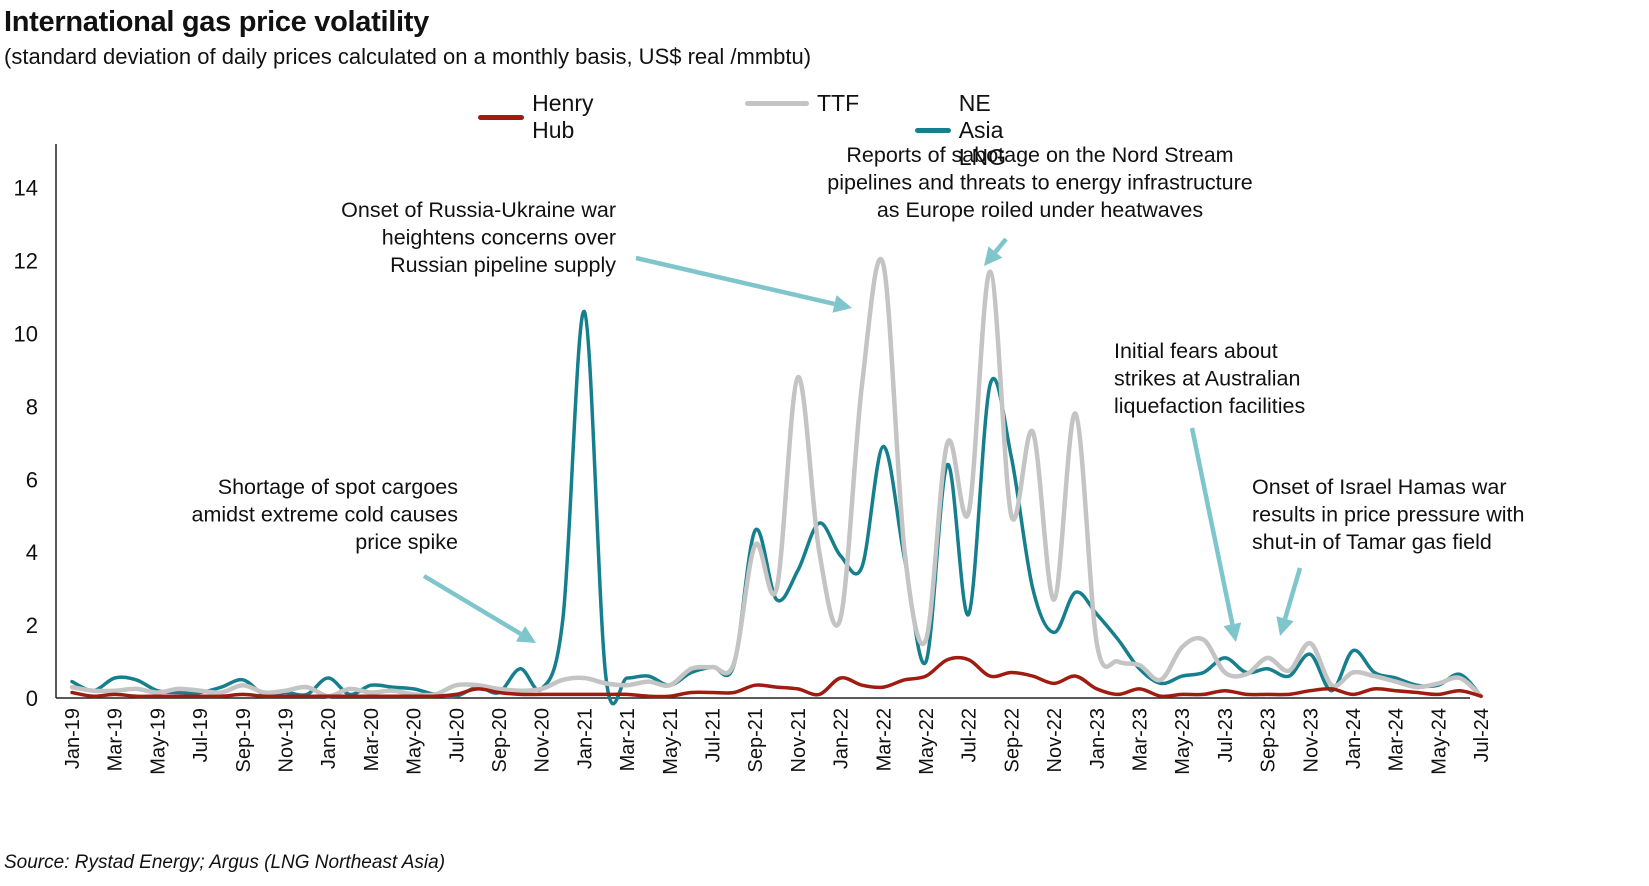  What do you see at coordinates (503, 265) in the screenshot?
I see `annotation-russia-ukraine-line: Russian pipeline supply` at bounding box center [503, 265].